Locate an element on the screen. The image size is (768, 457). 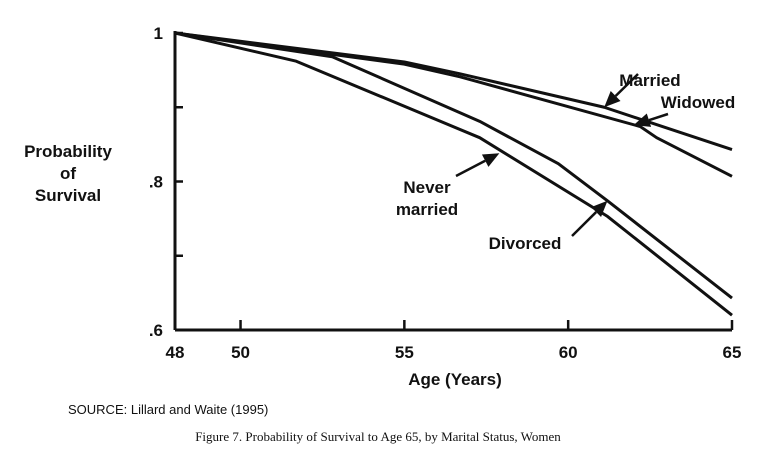
x-axis-label: Age (Years) is located at coordinates (455, 379).